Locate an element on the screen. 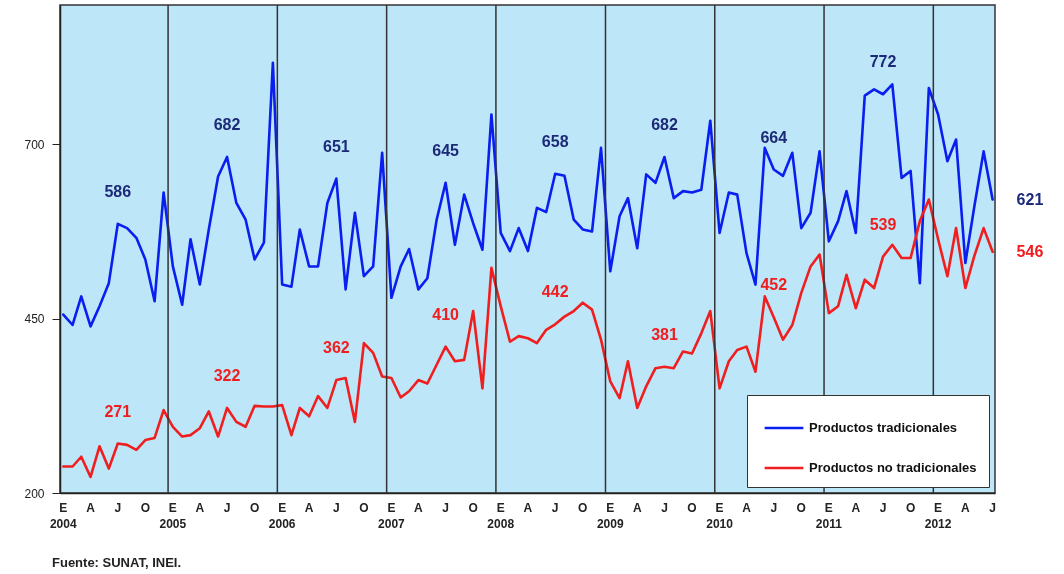 Image resolution: width=1064 pixels, height=574 pixels. x-tick-label: E 2010 is located at coordinates (720, 516).